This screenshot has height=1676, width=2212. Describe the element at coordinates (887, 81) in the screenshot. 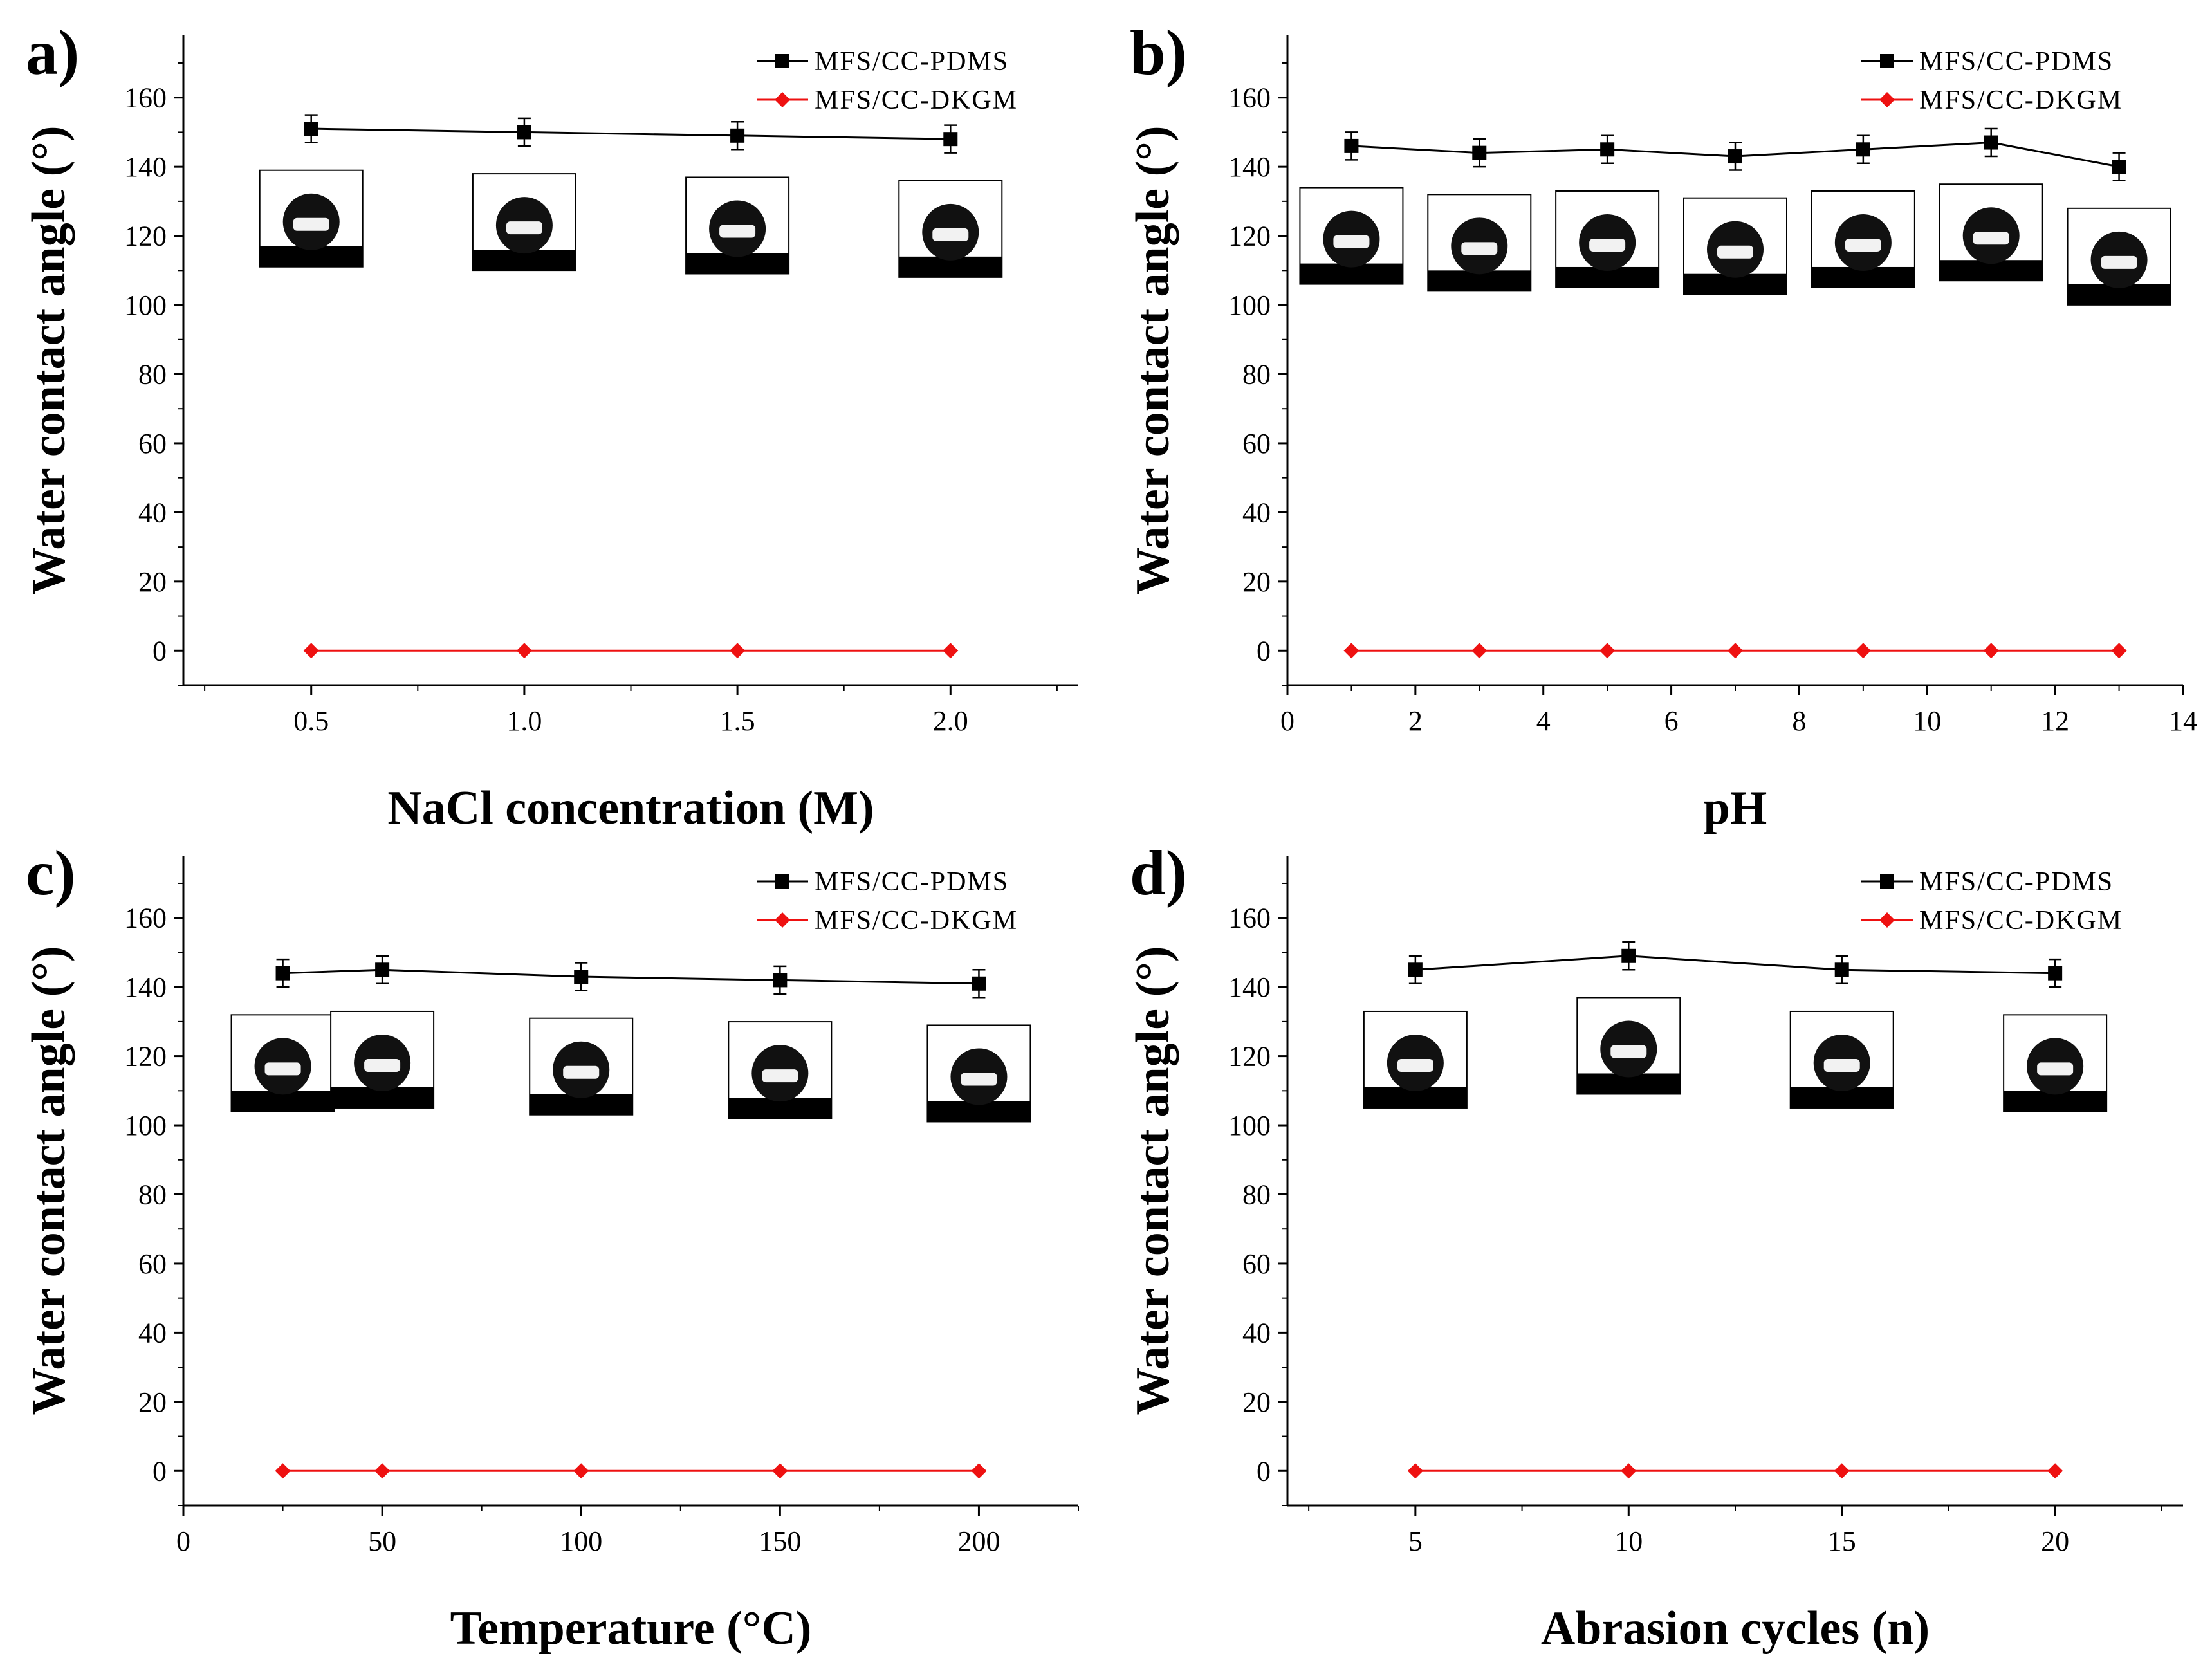

I see `legend: MFS/CC-PDMS MFS/CC-DKGM` at that location.